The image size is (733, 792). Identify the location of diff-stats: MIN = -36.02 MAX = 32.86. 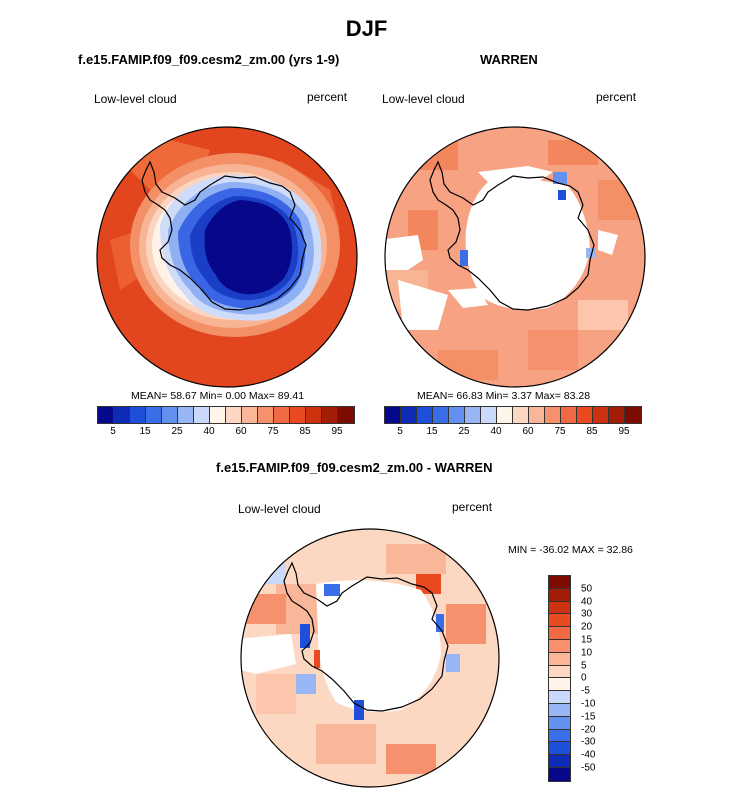
(570, 550).